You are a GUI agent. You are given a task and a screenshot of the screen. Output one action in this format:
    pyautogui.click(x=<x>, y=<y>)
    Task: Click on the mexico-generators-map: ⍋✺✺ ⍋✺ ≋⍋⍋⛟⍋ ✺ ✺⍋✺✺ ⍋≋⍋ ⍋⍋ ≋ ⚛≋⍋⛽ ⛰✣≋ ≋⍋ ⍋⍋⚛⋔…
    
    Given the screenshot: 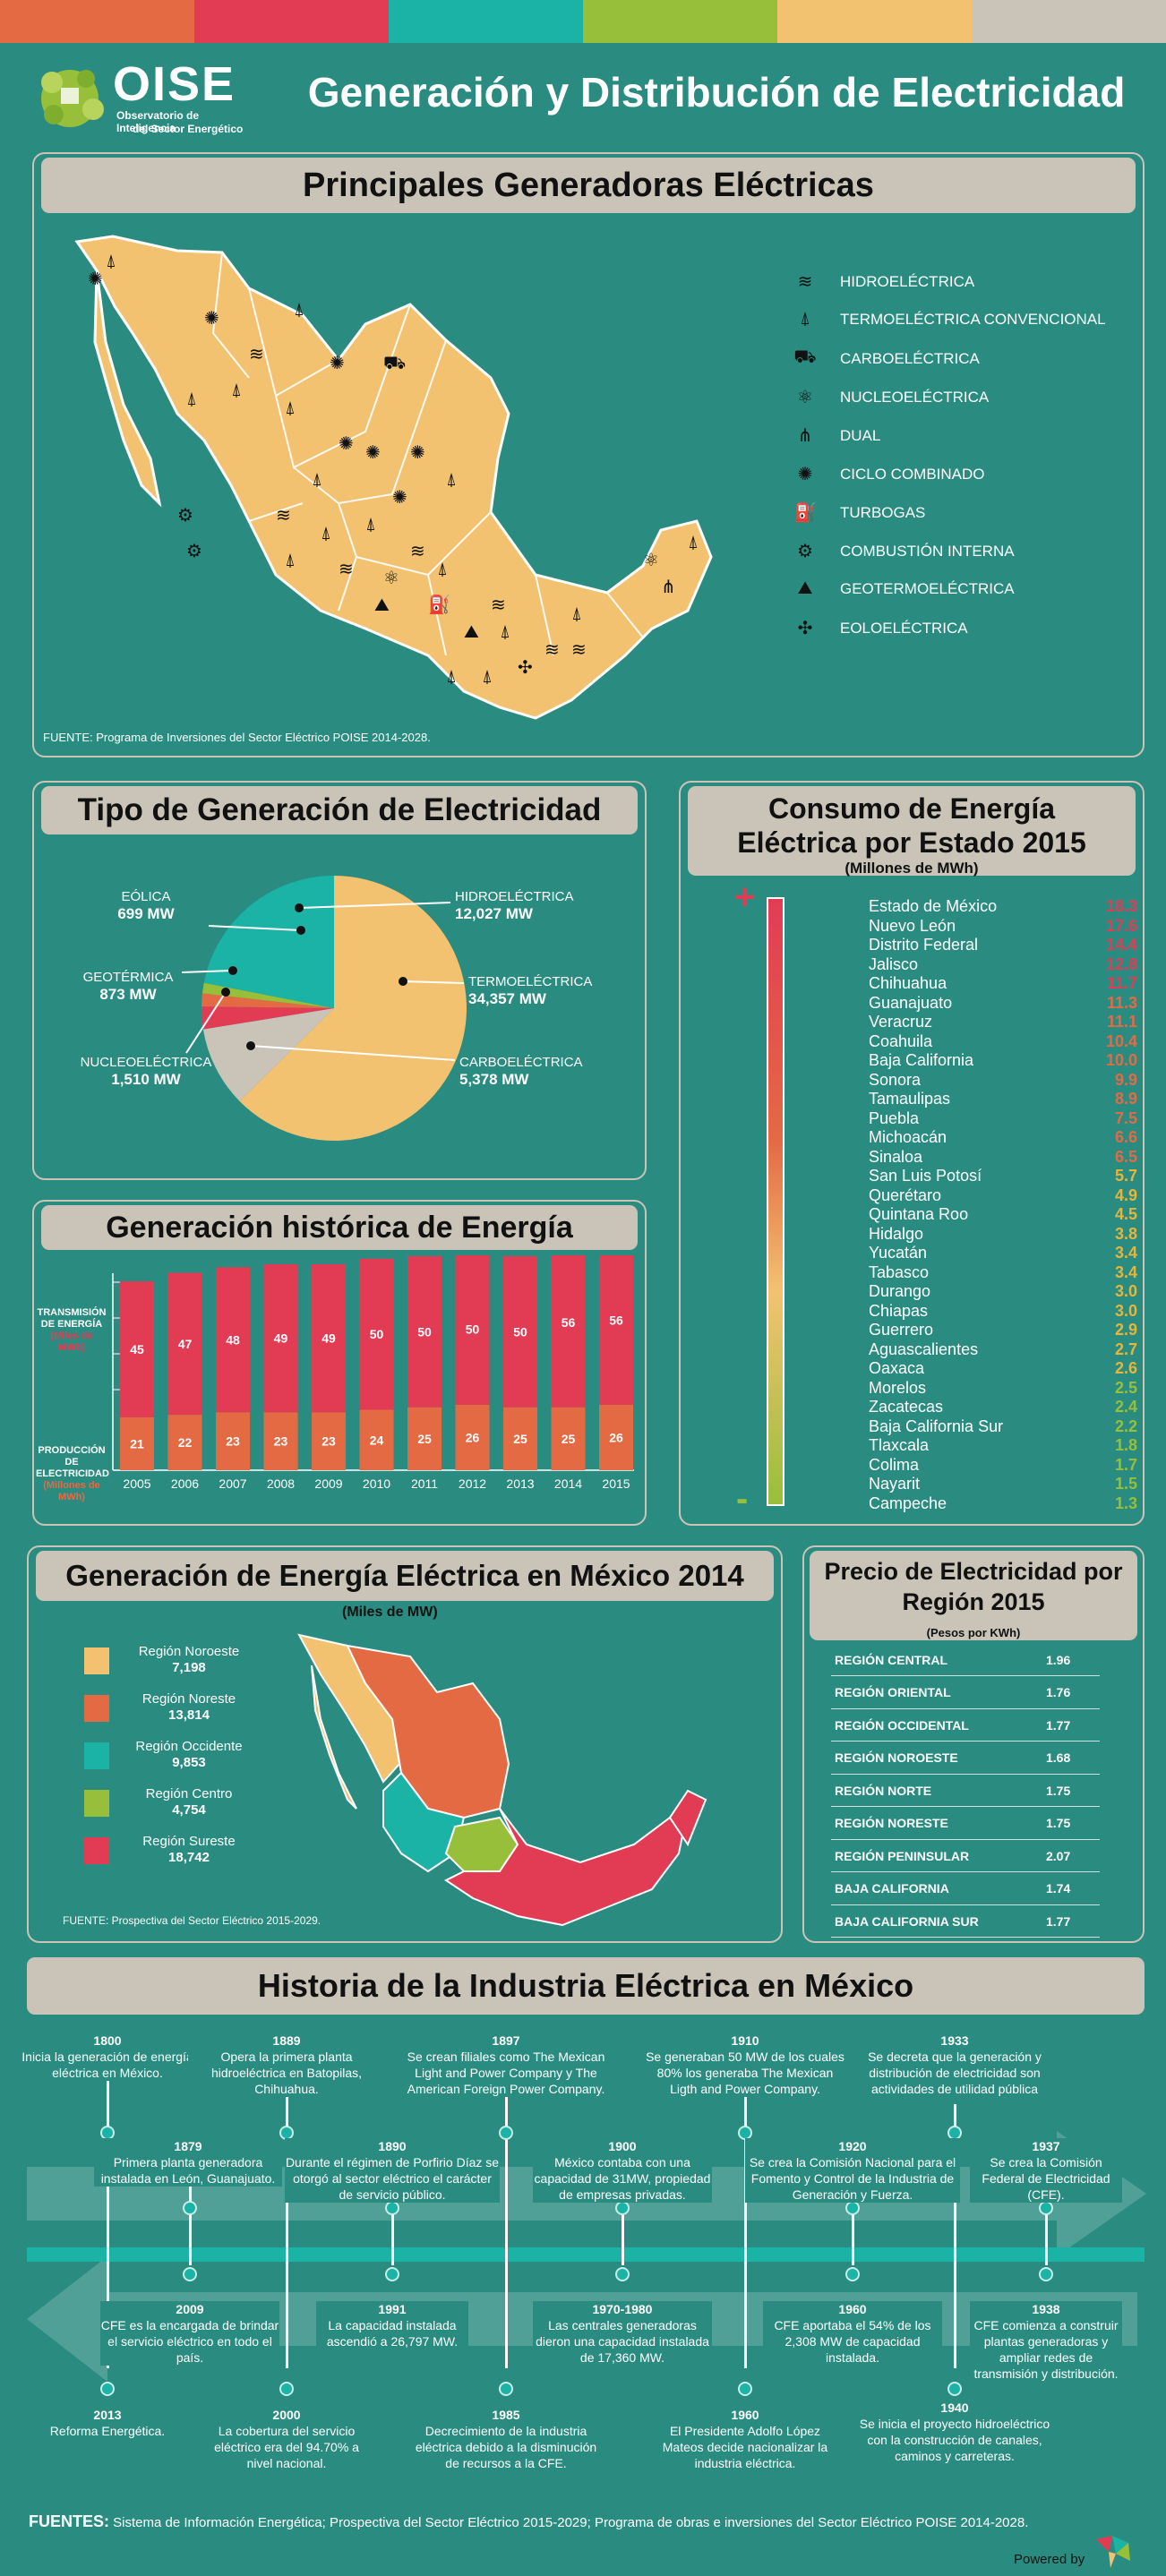 What is the action you would take?
    pyautogui.click(x=394, y=477)
    